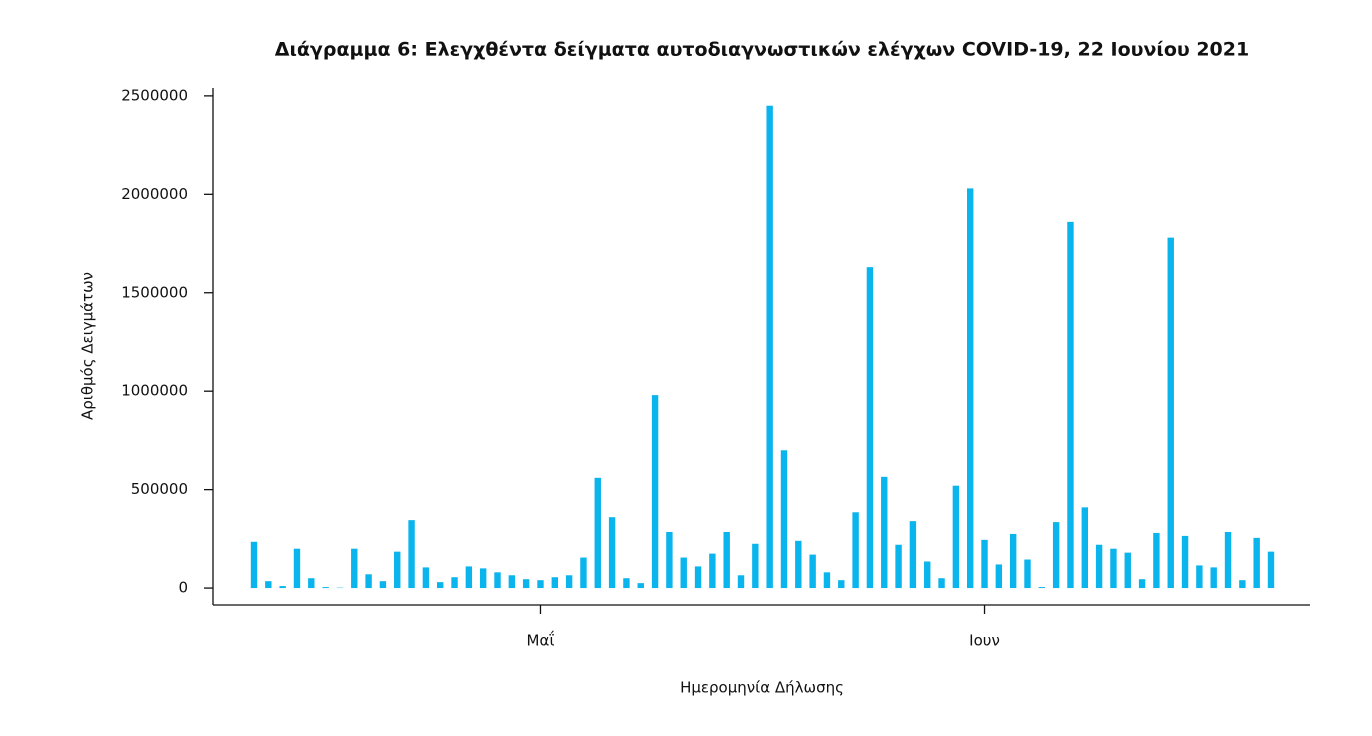 This screenshot has height=736, width=1372. Describe the element at coordinates (154, 391) in the screenshot. I see `y-tick-label: 1000000` at that location.